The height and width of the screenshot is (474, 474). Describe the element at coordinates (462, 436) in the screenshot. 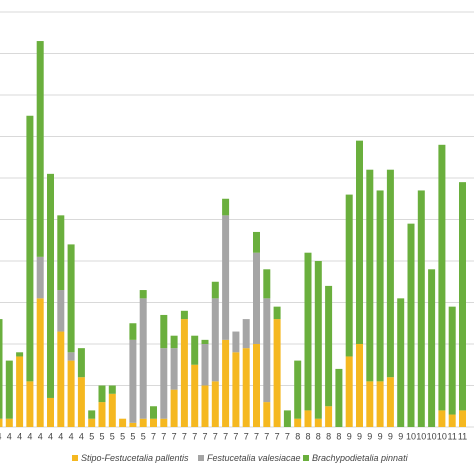

I see `x-tick-label: 11` at that location.